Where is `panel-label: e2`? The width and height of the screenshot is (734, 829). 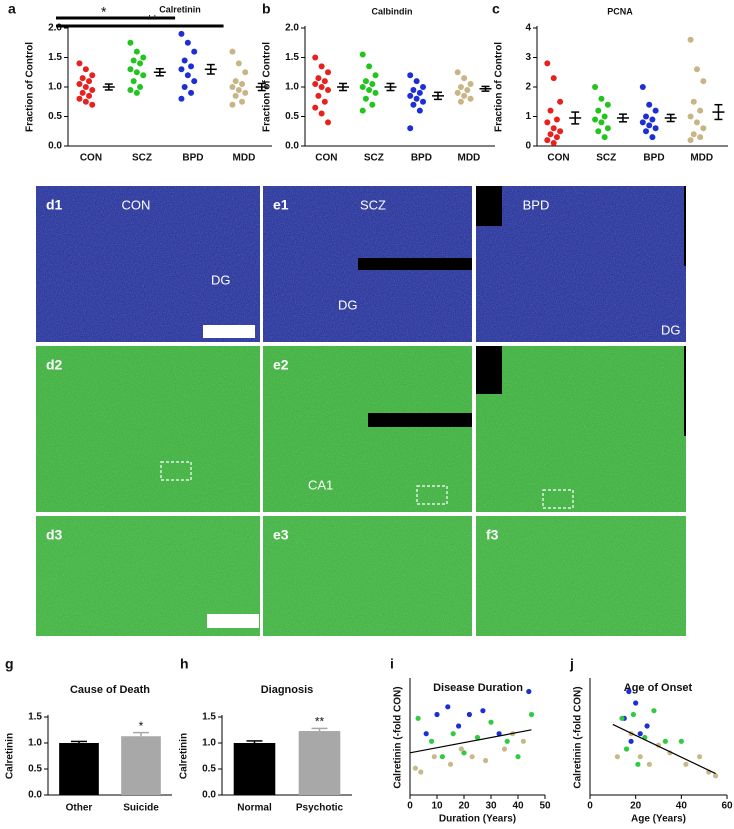 panel-label: e2 is located at coordinates (281, 365).